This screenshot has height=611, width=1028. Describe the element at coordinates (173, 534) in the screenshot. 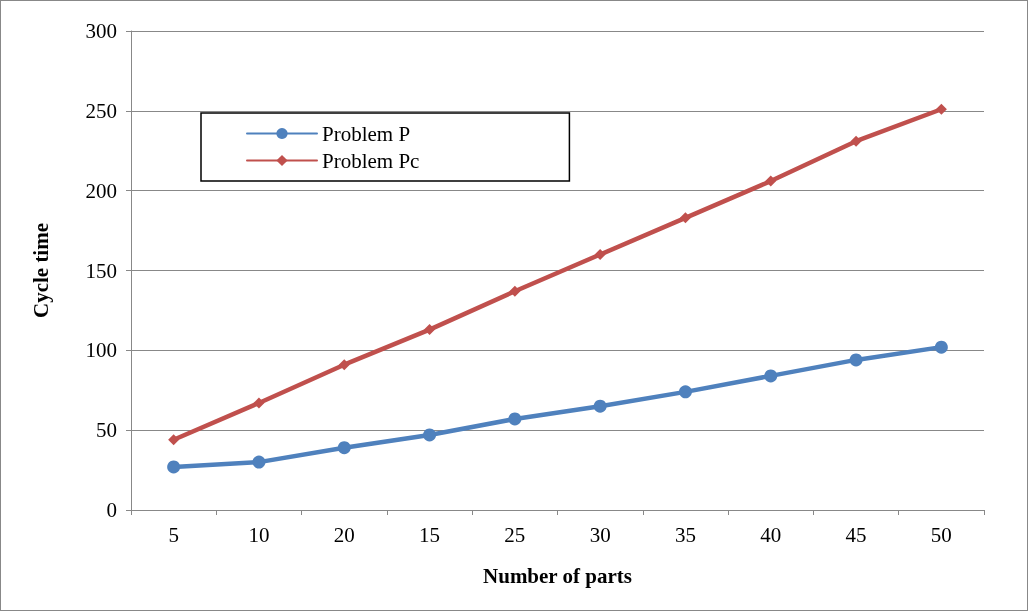

I see `x-tick-label: 5` at that location.